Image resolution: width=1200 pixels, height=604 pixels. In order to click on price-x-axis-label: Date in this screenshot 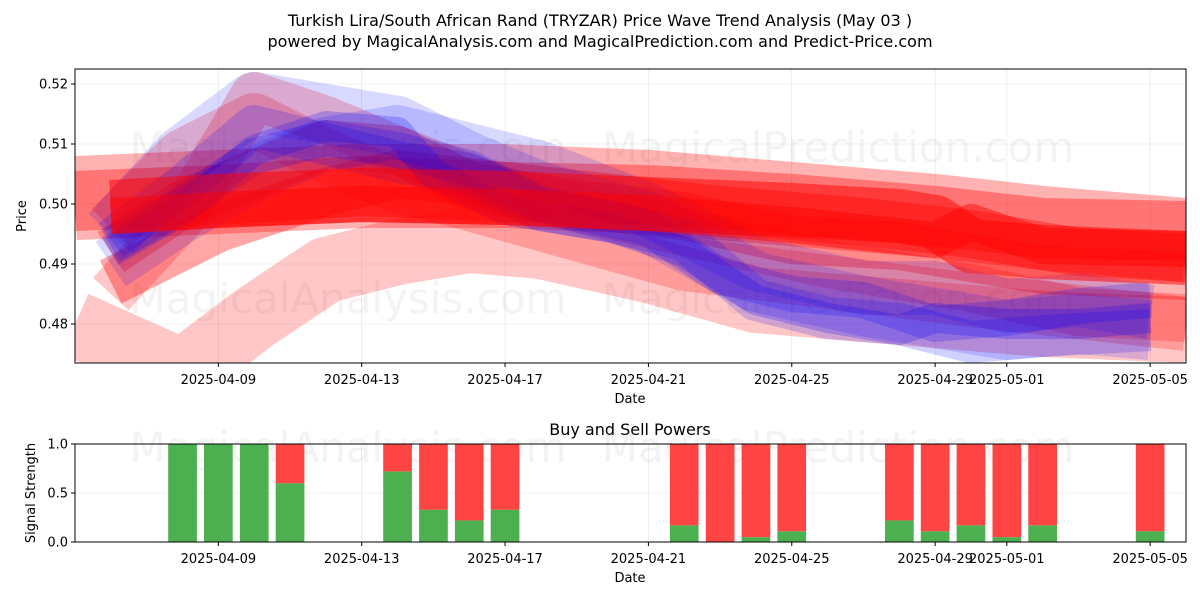, I will do `click(629, 399)`.